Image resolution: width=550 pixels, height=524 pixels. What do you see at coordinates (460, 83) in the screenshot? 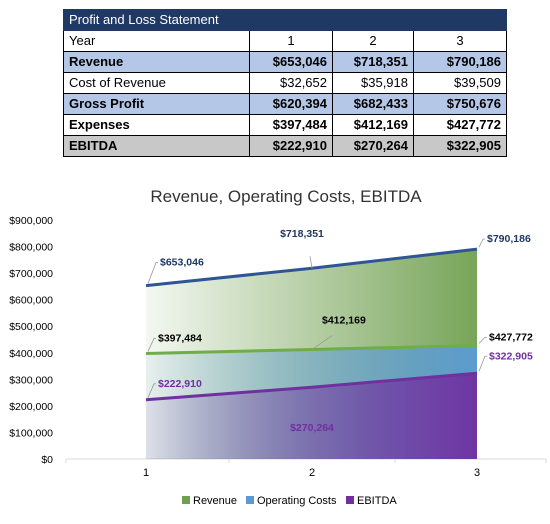
I see `cell-value: $39,509` at bounding box center [460, 83].